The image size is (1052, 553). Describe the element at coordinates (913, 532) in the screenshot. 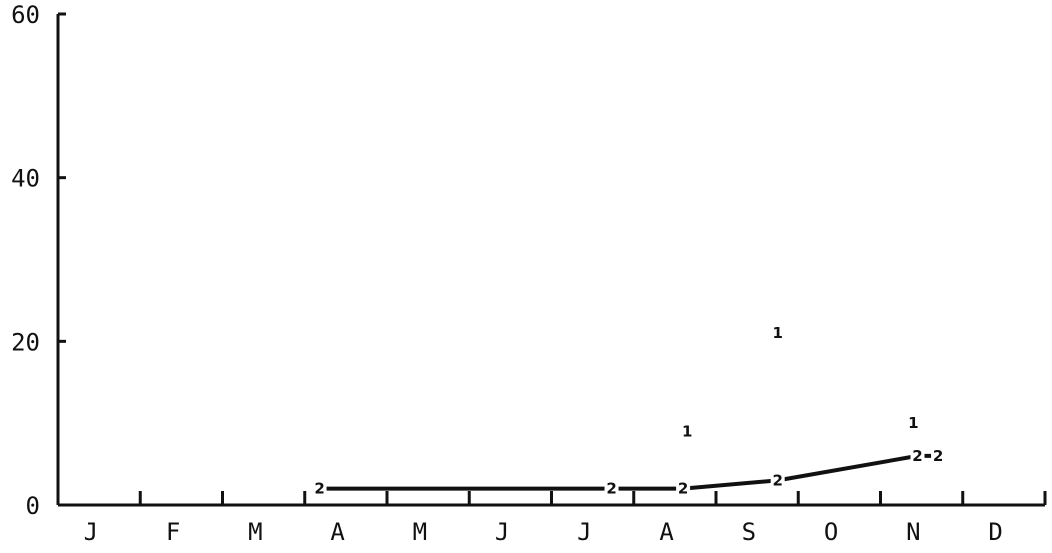

I see `x-tick-label: N` at that location.